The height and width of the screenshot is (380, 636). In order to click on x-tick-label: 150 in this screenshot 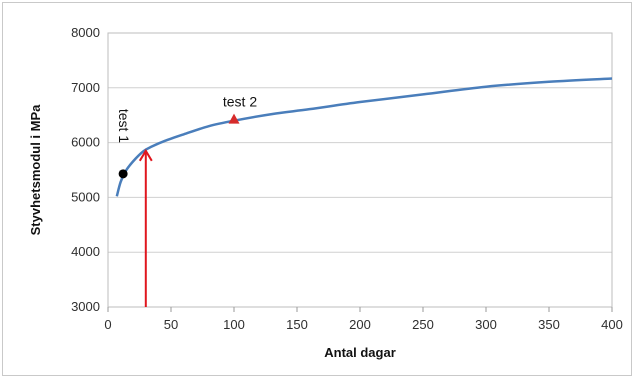, I will do `click(297, 324)`.